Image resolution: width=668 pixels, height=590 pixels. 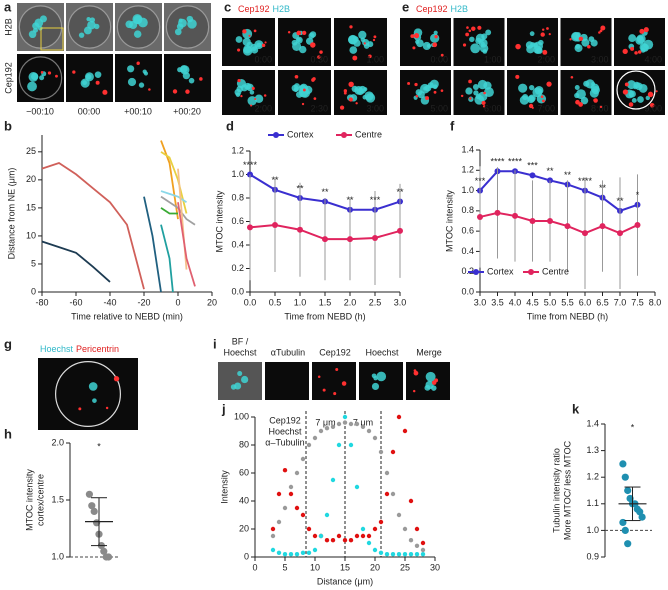 What do you see at coordinates (382, 352) in the screenshot?
I see `channel-label: Hoechst` at bounding box center [382, 352].